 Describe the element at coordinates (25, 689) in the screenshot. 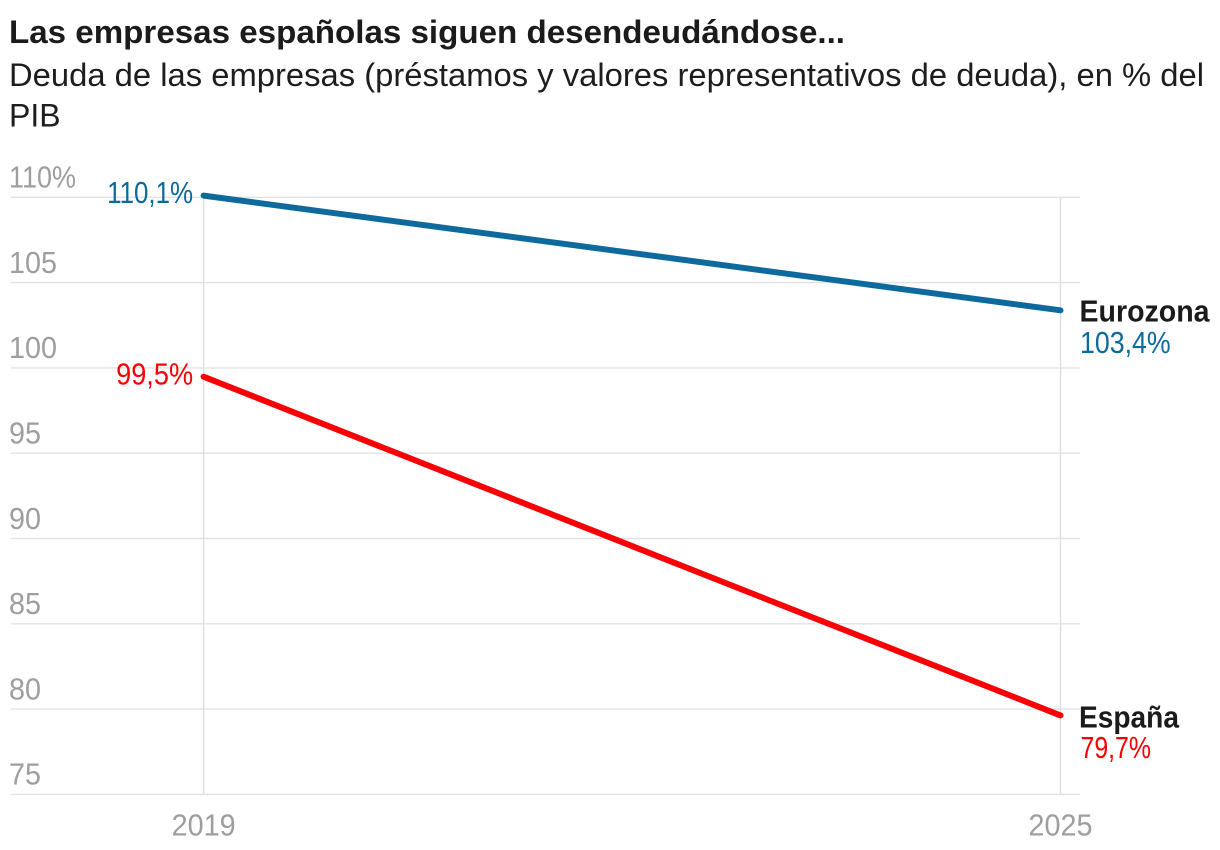

I see `svg-text: 80` at that location.